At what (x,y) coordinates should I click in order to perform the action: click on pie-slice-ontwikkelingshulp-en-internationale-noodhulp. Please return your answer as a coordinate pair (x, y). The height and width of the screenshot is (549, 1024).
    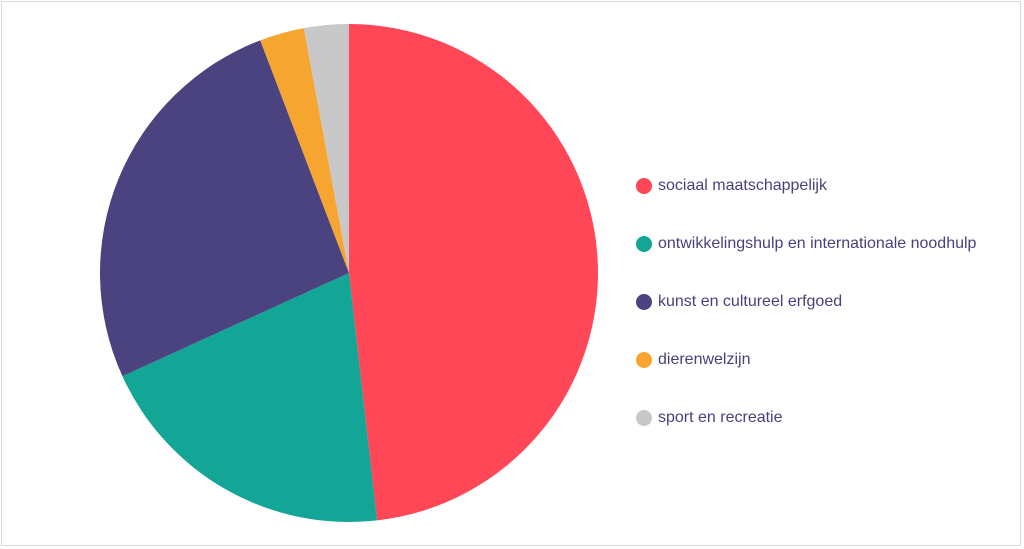
    Looking at the image, I should click on (250, 398).